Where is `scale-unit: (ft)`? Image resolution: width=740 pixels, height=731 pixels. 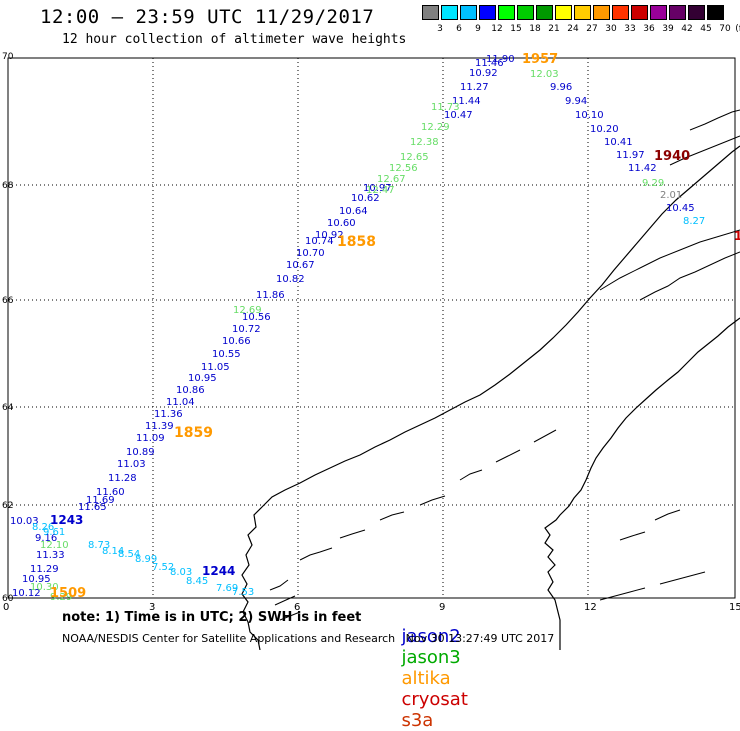 scale-unit: (ft) is located at coordinates (737, 29).